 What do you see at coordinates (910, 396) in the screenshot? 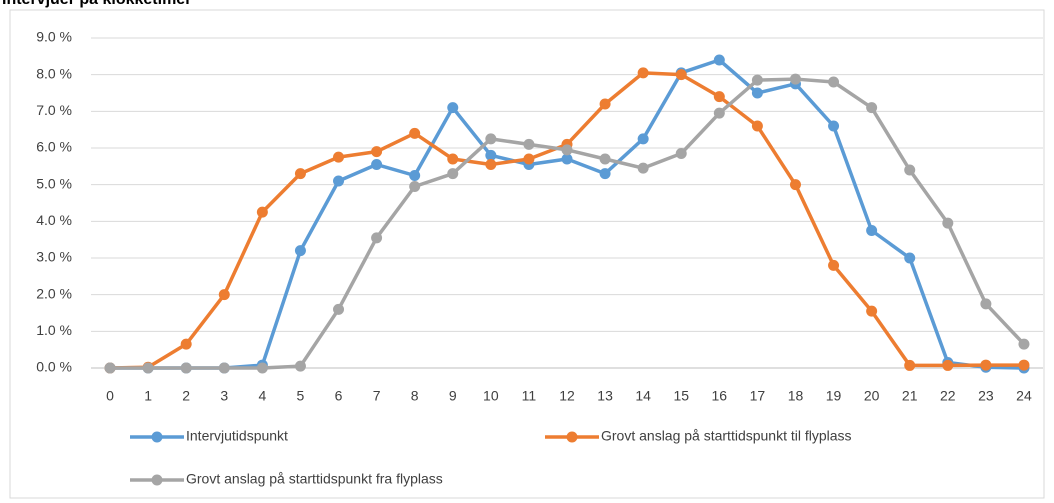
I see `x-tick-label: 21` at bounding box center [910, 396].